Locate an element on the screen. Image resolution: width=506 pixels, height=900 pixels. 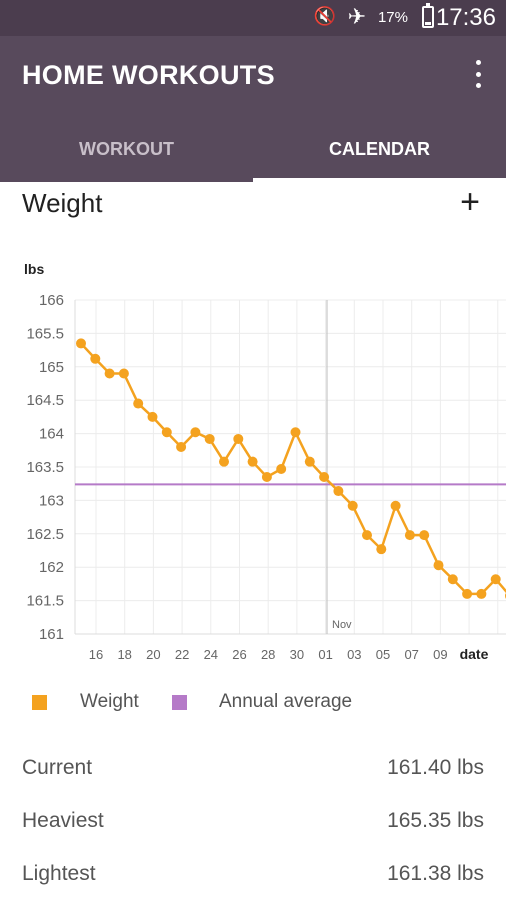
stat-value: 165.35 lbs is located at coordinates (435, 820).